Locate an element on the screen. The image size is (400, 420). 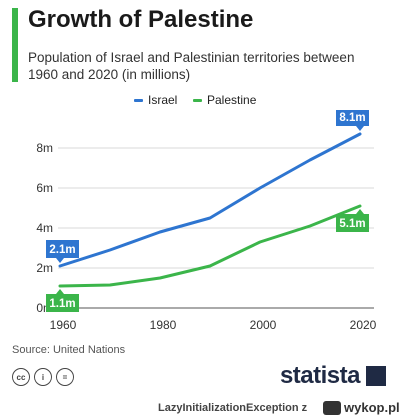
footer-username: LazyInitializationException z is located at coordinates (233, 408).